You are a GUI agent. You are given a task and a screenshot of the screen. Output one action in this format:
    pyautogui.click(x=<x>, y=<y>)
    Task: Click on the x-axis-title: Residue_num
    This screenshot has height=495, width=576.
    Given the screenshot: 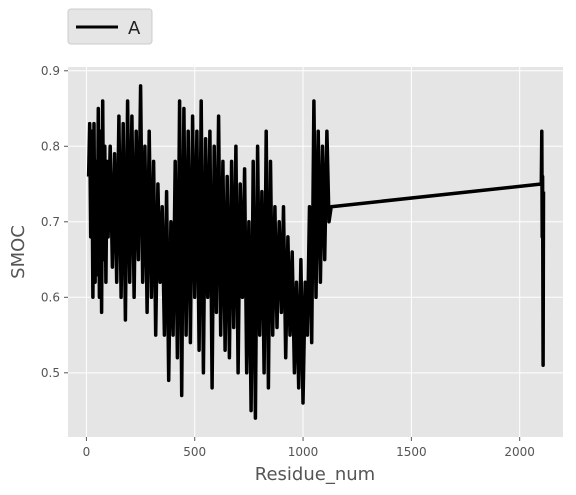 What is the action you would take?
    pyautogui.click(x=315, y=474)
    